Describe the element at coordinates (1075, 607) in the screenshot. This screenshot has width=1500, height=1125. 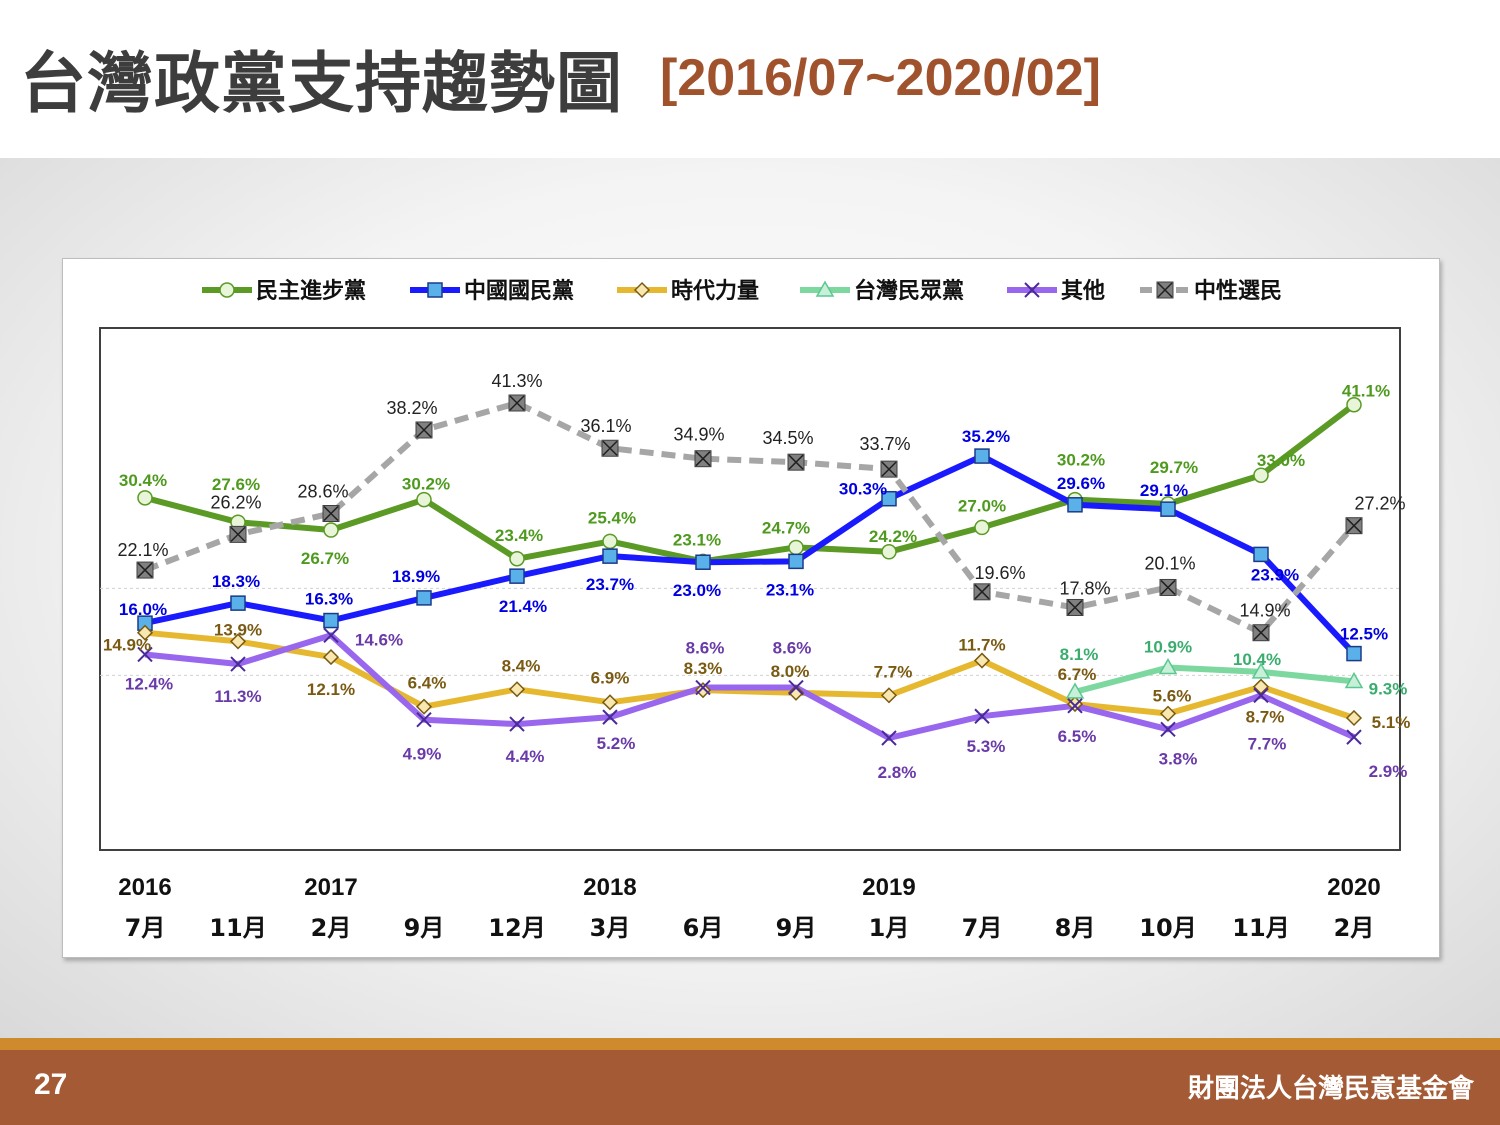
I see `marker-5-10-x` at that location.